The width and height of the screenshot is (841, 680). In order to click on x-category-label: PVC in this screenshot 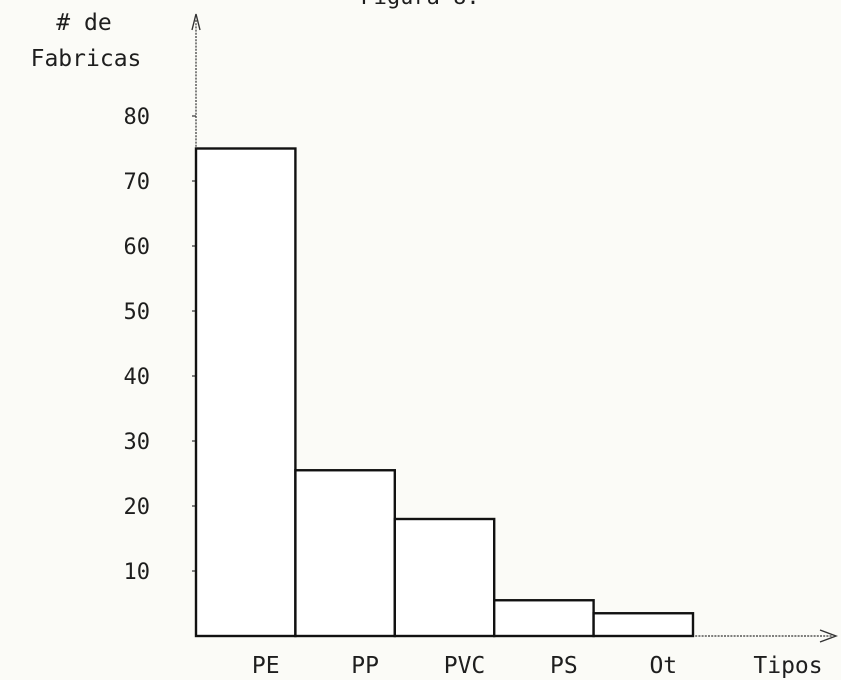, I will do `click(465, 666)`.